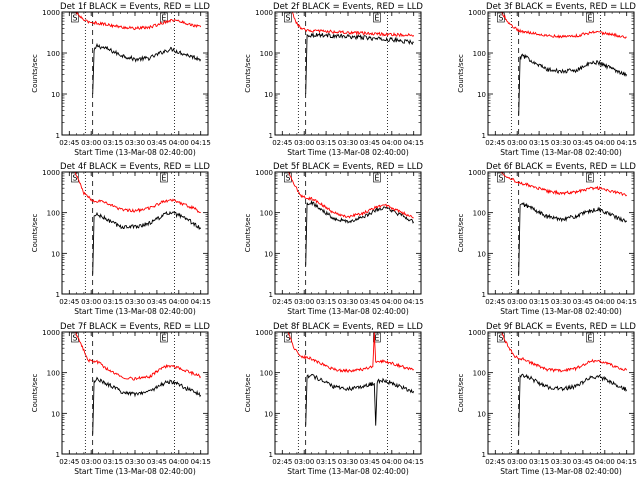 The image size is (640, 480). I want to click on chart-title: Det 5f BLACK = Events, RED = LLD, so click(348, 167).